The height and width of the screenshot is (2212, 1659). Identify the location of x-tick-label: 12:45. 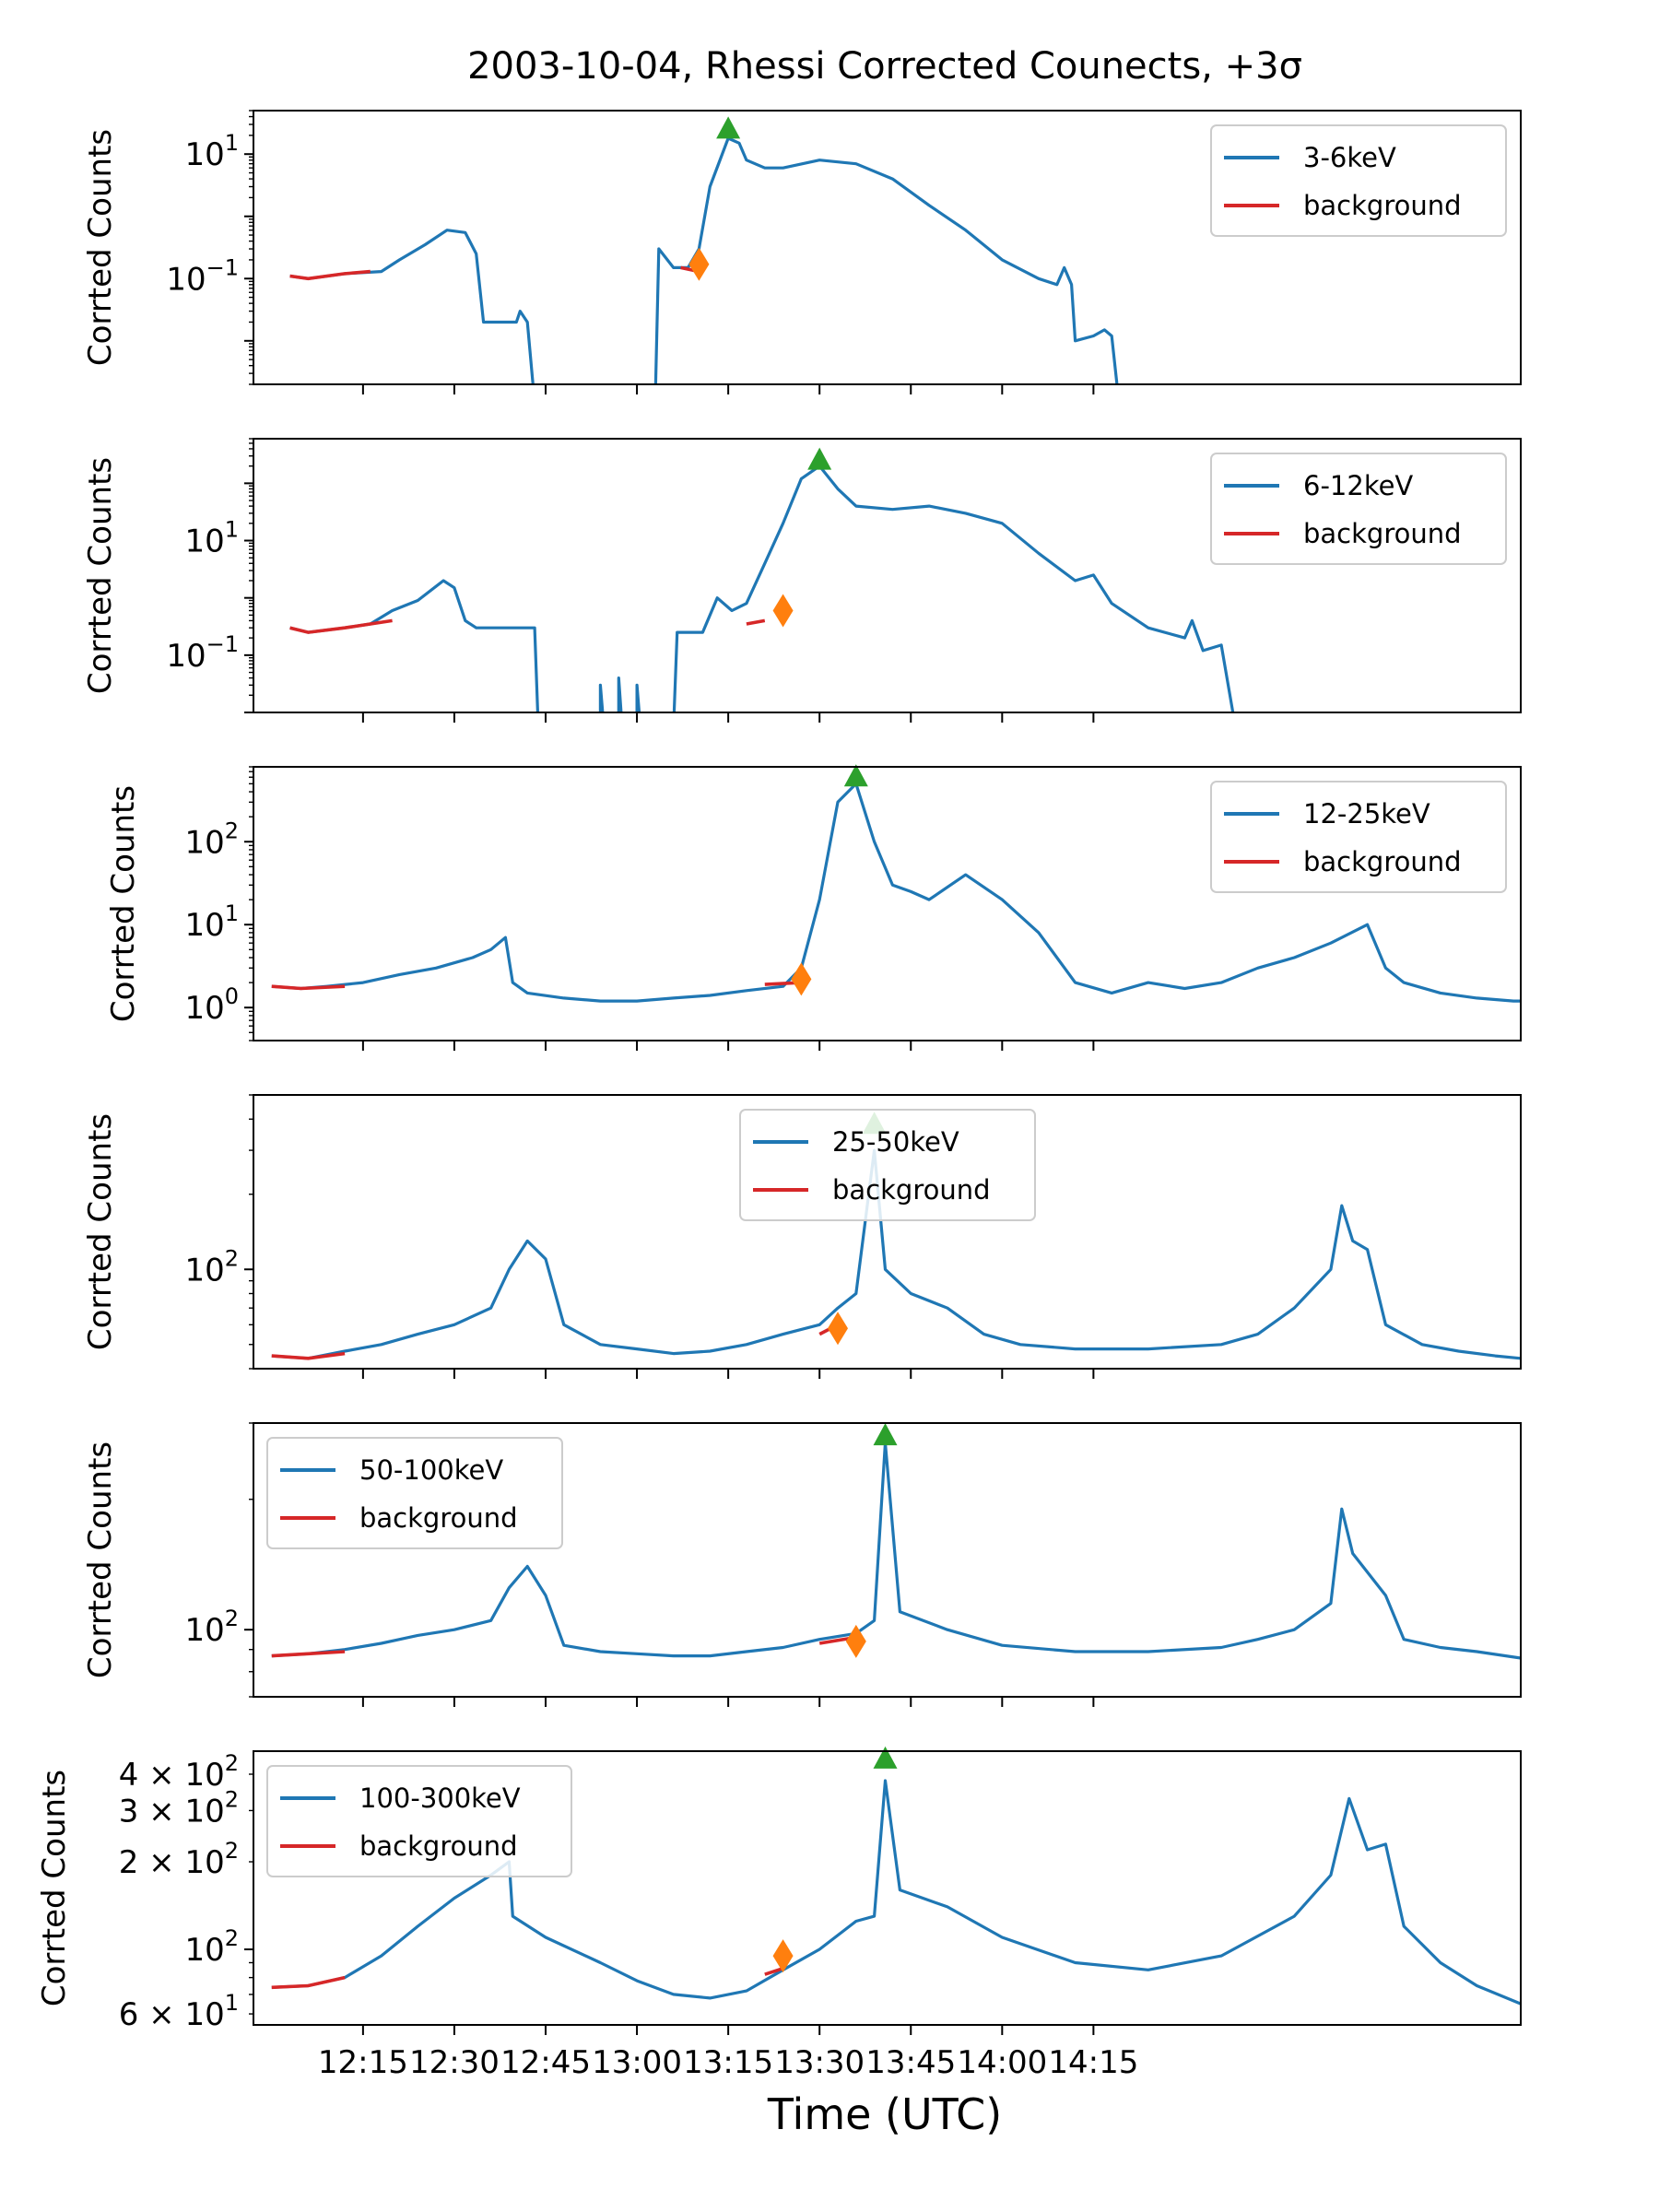
(545, 2062).